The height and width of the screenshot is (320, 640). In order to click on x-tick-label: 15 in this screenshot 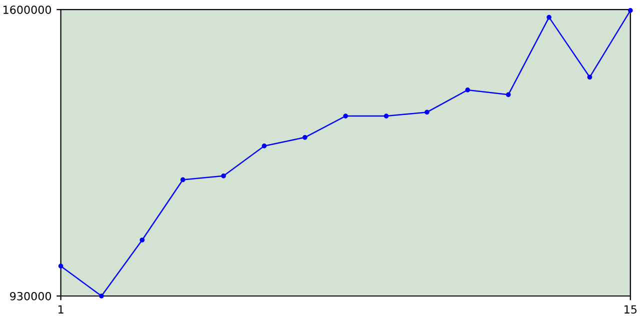, I will do `click(630, 309)`.